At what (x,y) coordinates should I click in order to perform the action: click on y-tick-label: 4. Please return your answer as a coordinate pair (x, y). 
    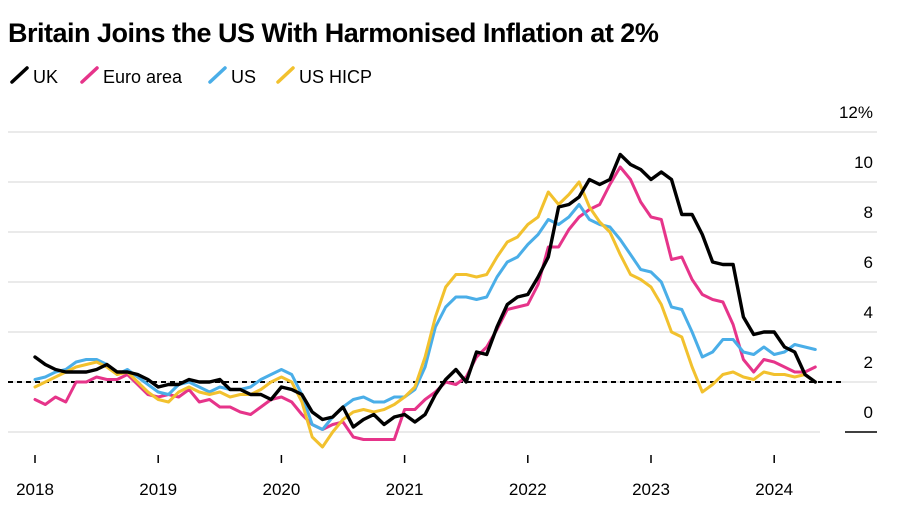
    Looking at the image, I should click on (868, 312).